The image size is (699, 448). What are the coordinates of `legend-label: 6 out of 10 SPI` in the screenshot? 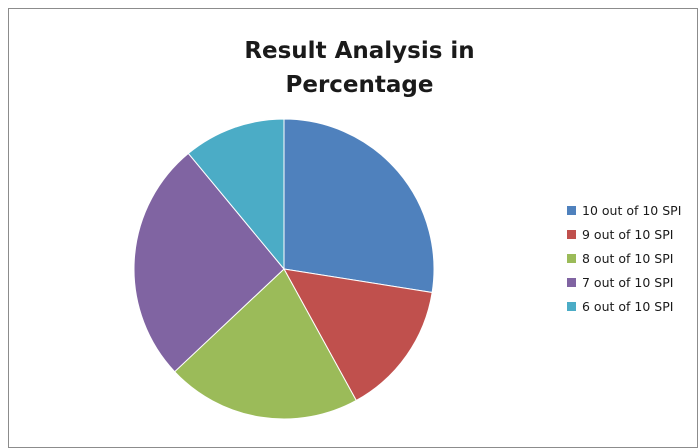 It's located at (628, 306).